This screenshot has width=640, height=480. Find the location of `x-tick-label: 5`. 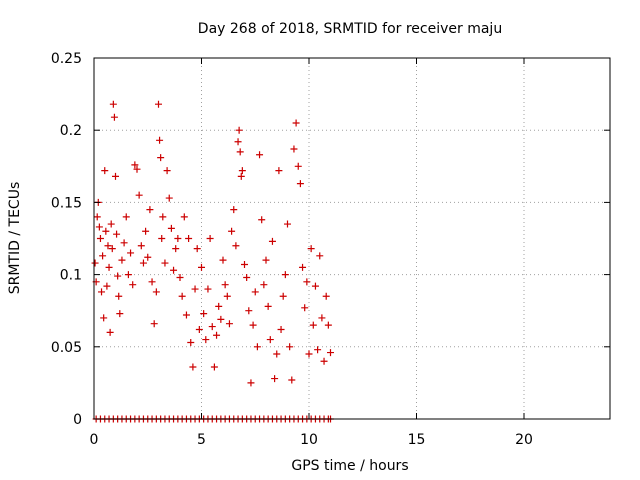

x-tick-label: 5 is located at coordinates (201, 440).